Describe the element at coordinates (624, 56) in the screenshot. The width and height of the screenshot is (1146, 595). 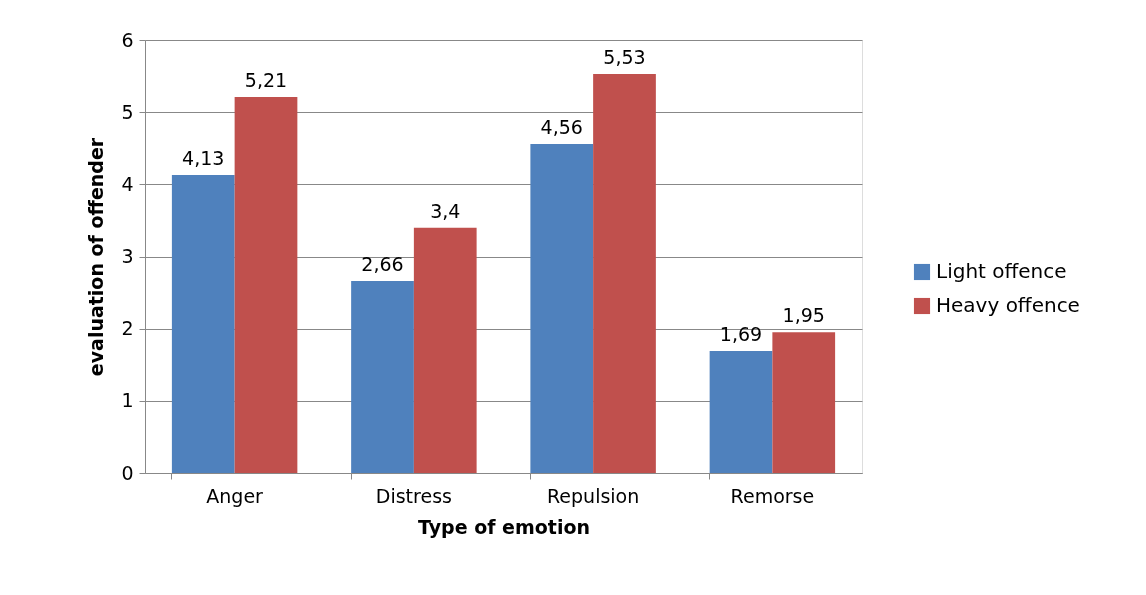
I see `data-label: 5,53` at that location.